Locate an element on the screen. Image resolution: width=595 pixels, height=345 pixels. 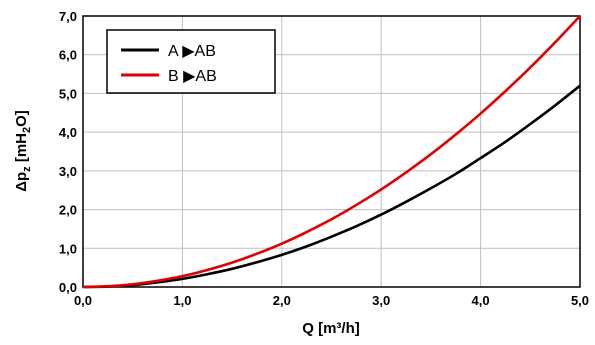
legend-label-b: B ▶AB is located at coordinates (192, 76).